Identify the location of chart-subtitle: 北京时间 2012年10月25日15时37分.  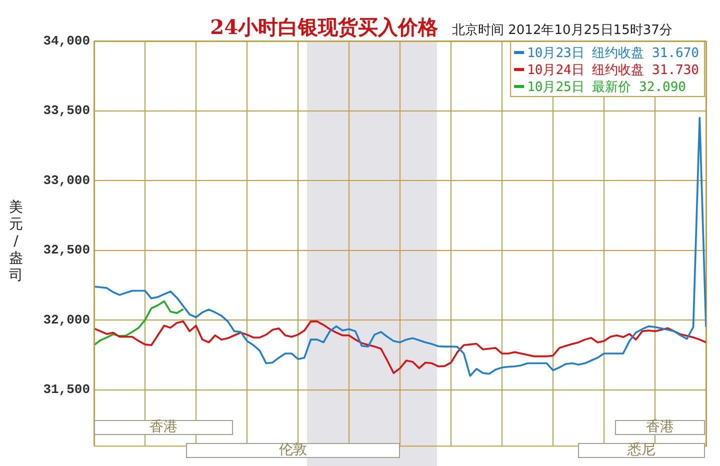
(562, 30).